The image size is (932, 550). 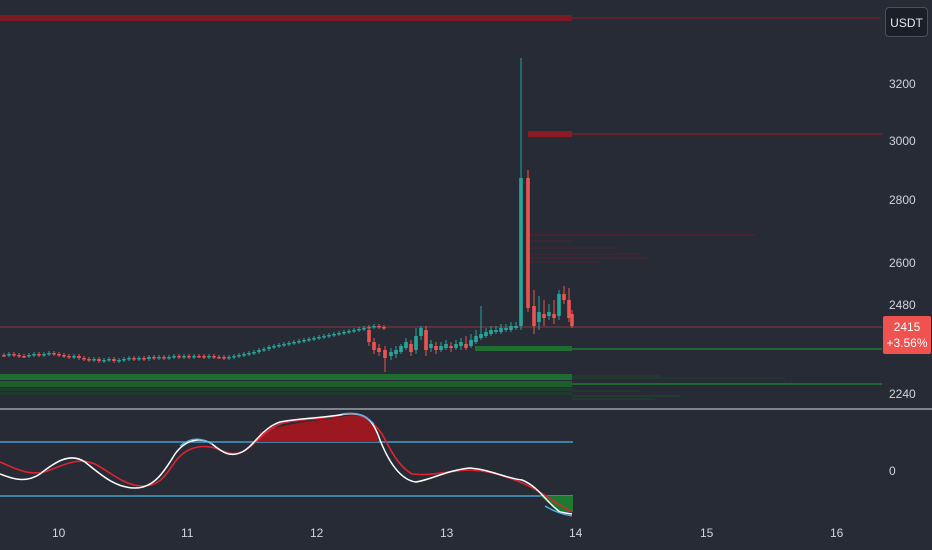 I want to click on price-axis: 3200 3000 2800 2600 2480 2240, so click(x=902, y=239).